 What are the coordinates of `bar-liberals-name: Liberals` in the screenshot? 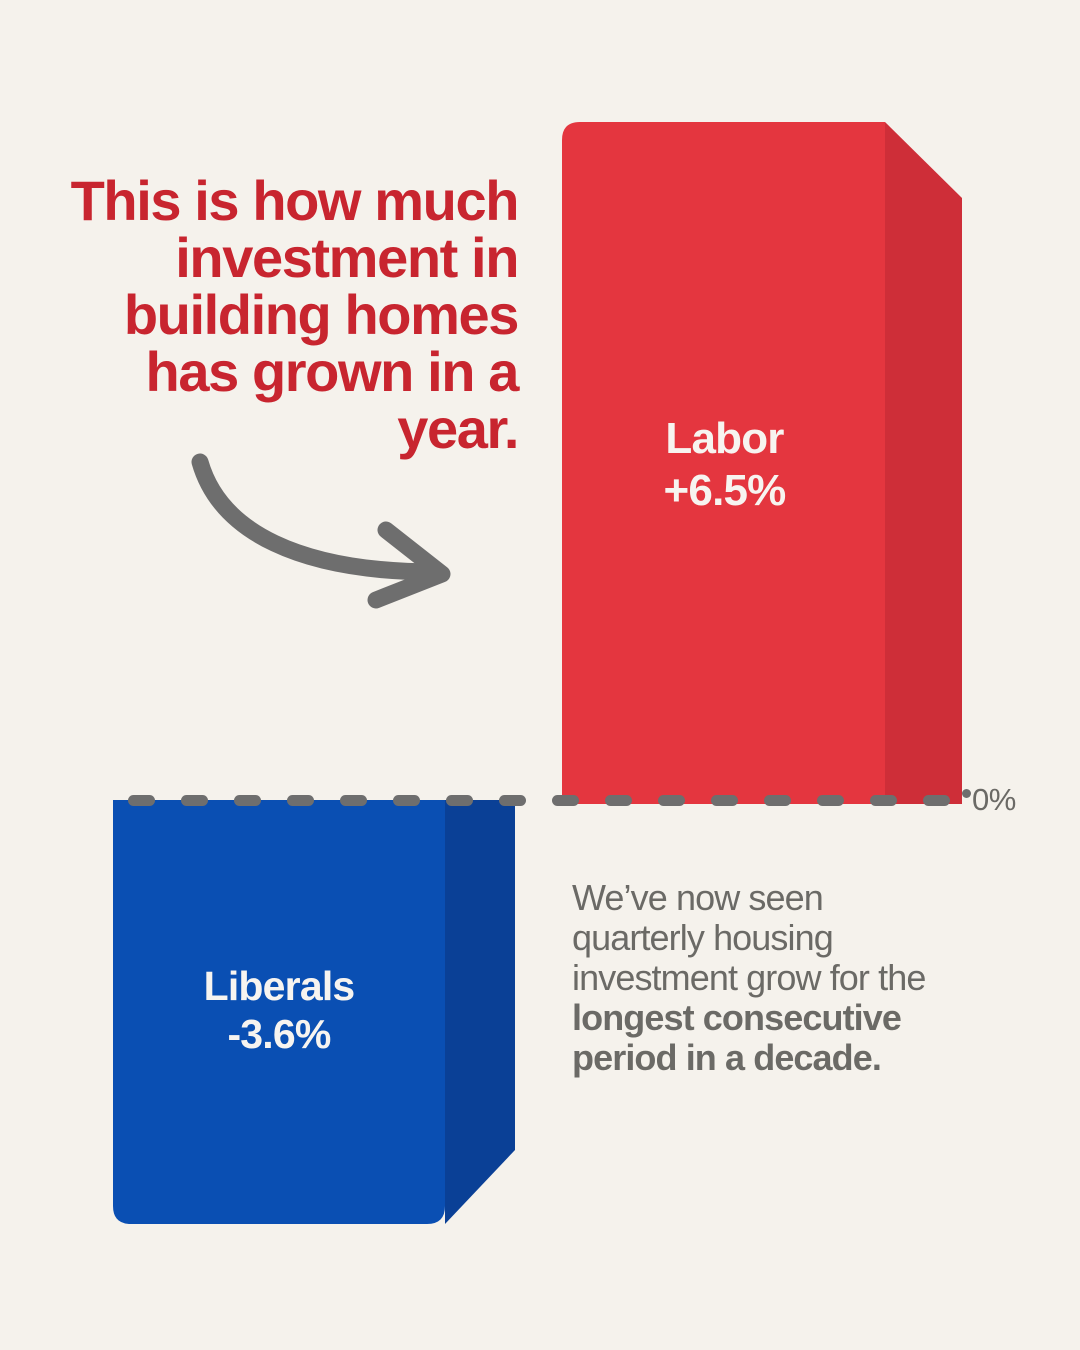 It's located at (279, 986).